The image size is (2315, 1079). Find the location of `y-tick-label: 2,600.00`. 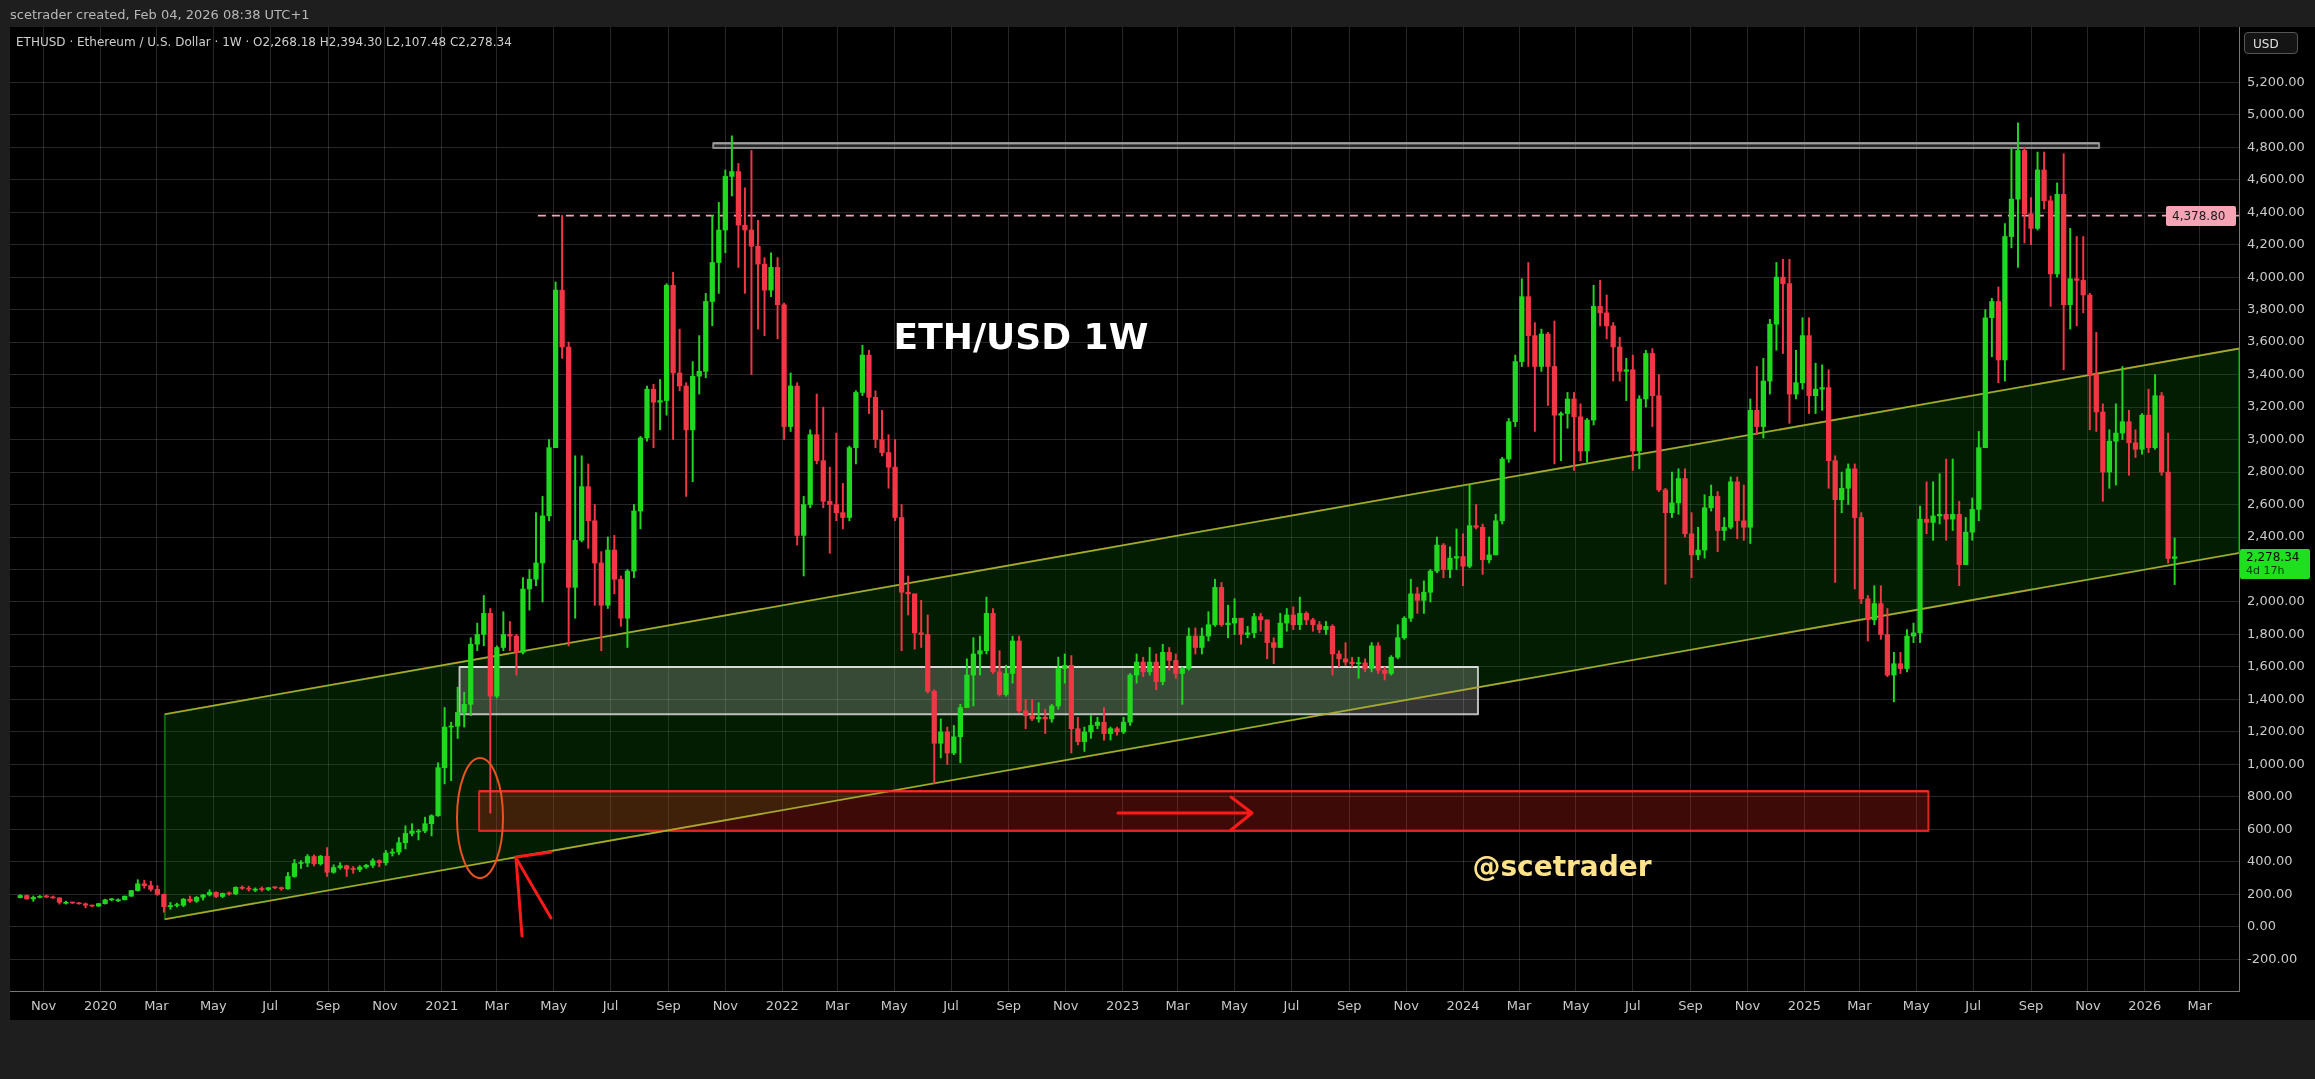

y-tick-label: 2,600.00 is located at coordinates (2276, 503).